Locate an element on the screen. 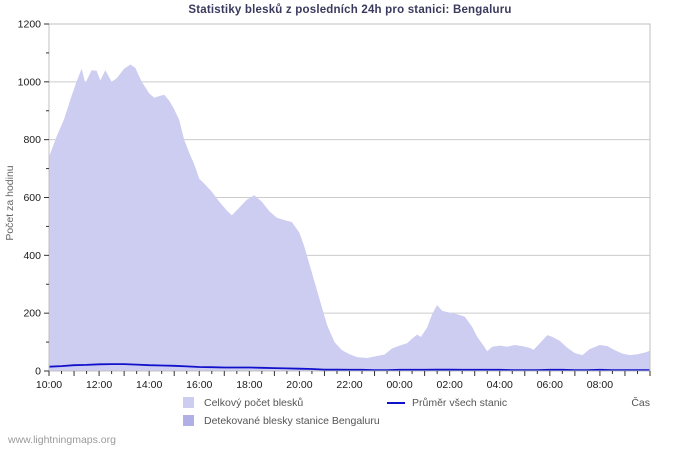 This screenshot has height=450, width=700. x-tick-label: 00:00 is located at coordinates (399, 385).